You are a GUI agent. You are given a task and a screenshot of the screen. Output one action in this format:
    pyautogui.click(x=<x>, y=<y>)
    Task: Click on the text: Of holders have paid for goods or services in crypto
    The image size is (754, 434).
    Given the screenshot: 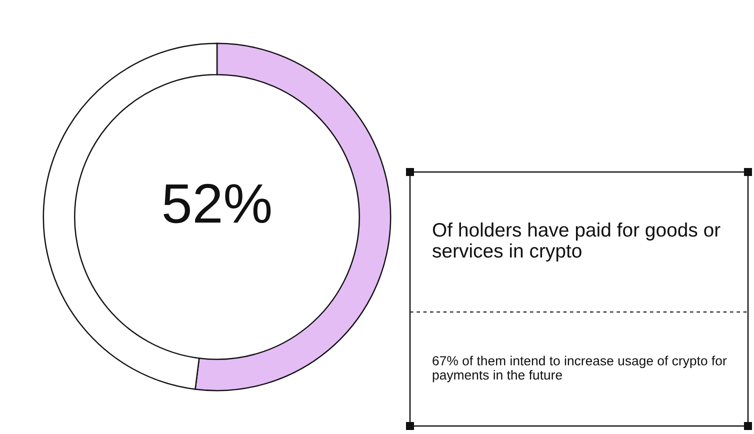 What is the action you would take?
    pyautogui.click(x=576, y=242)
    